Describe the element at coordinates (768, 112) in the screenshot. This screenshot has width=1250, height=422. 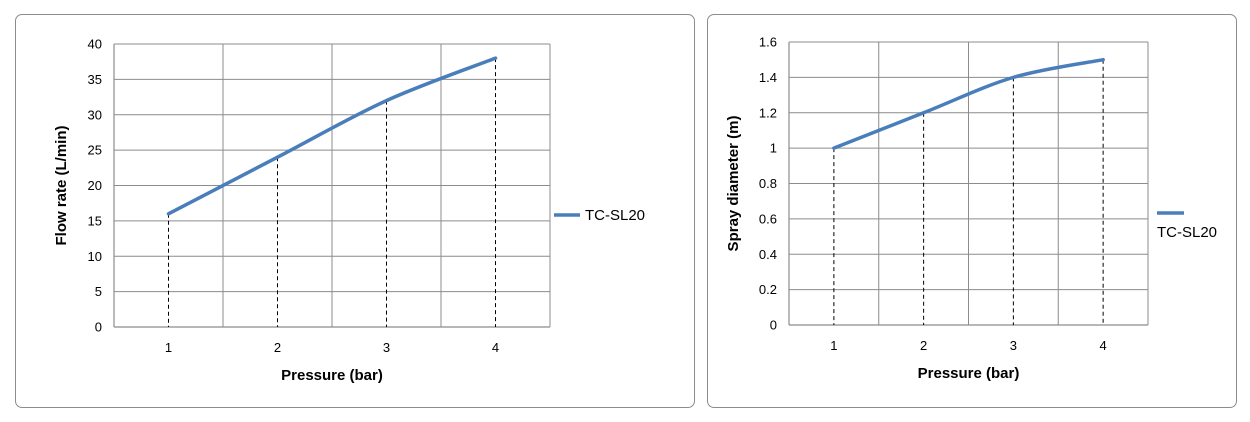
I see `y-tick-label: 1.2` at that location.